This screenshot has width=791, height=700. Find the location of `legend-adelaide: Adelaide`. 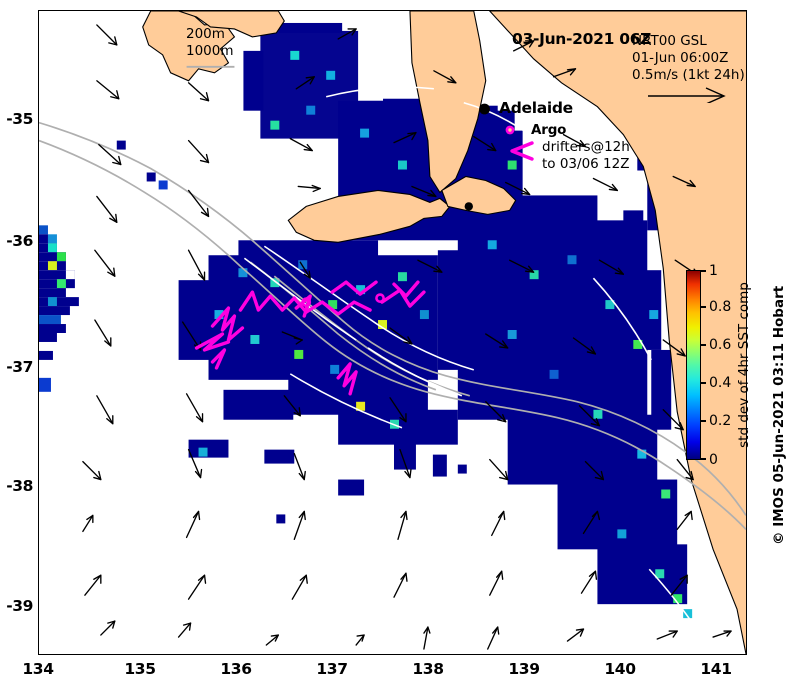

legend-adelaide: Adelaide is located at coordinates (525, 108).